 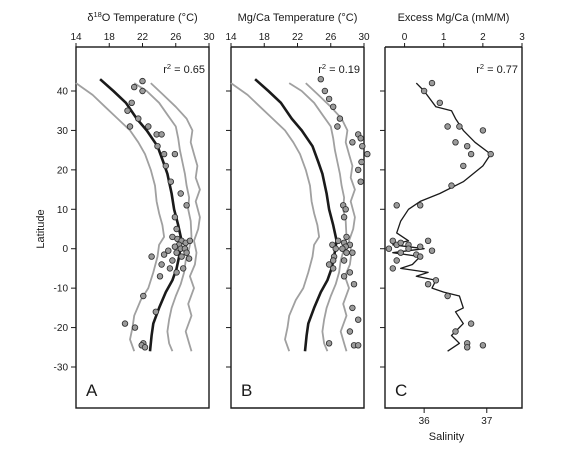 What do you see at coordinates (331, 37) in the screenshot?
I see `x-tick-label-b: 26` at bounding box center [331, 37].